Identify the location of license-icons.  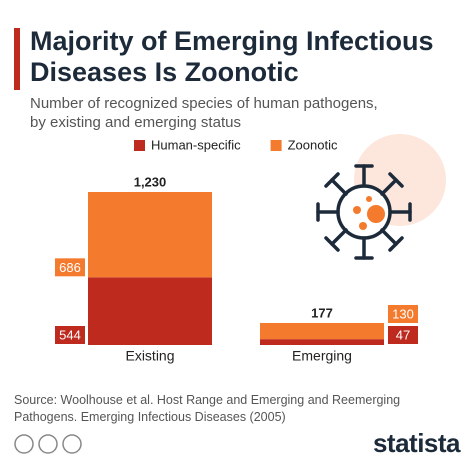
(48, 444).